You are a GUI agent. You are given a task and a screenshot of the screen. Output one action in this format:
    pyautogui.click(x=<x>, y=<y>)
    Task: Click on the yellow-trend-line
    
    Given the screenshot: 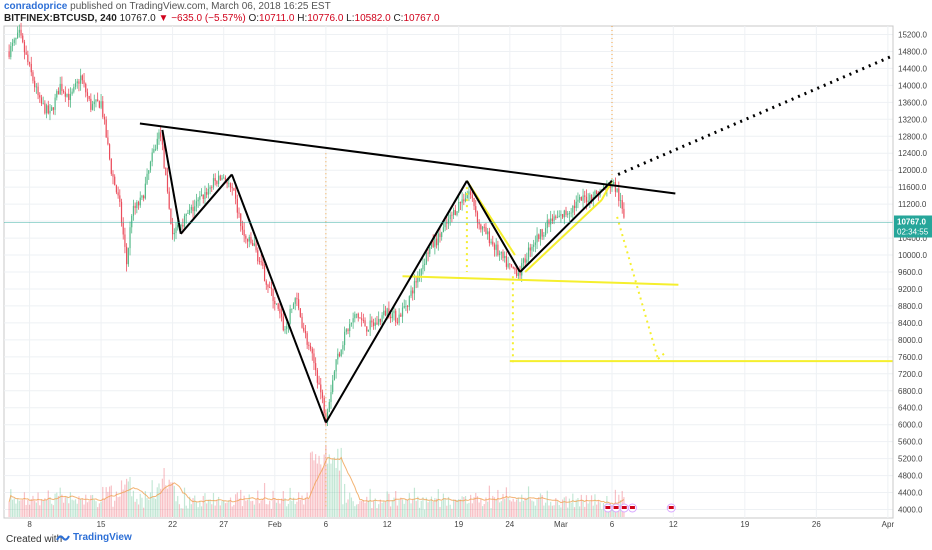 What is the action you would take?
    pyautogui.click(x=606, y=190)
    